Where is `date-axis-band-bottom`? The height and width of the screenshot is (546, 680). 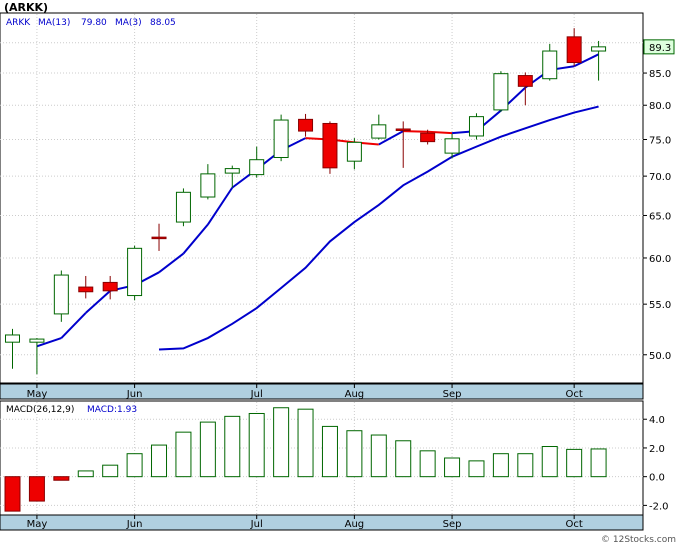
date-axis-band-bottom is located at coordinates (322, 522).